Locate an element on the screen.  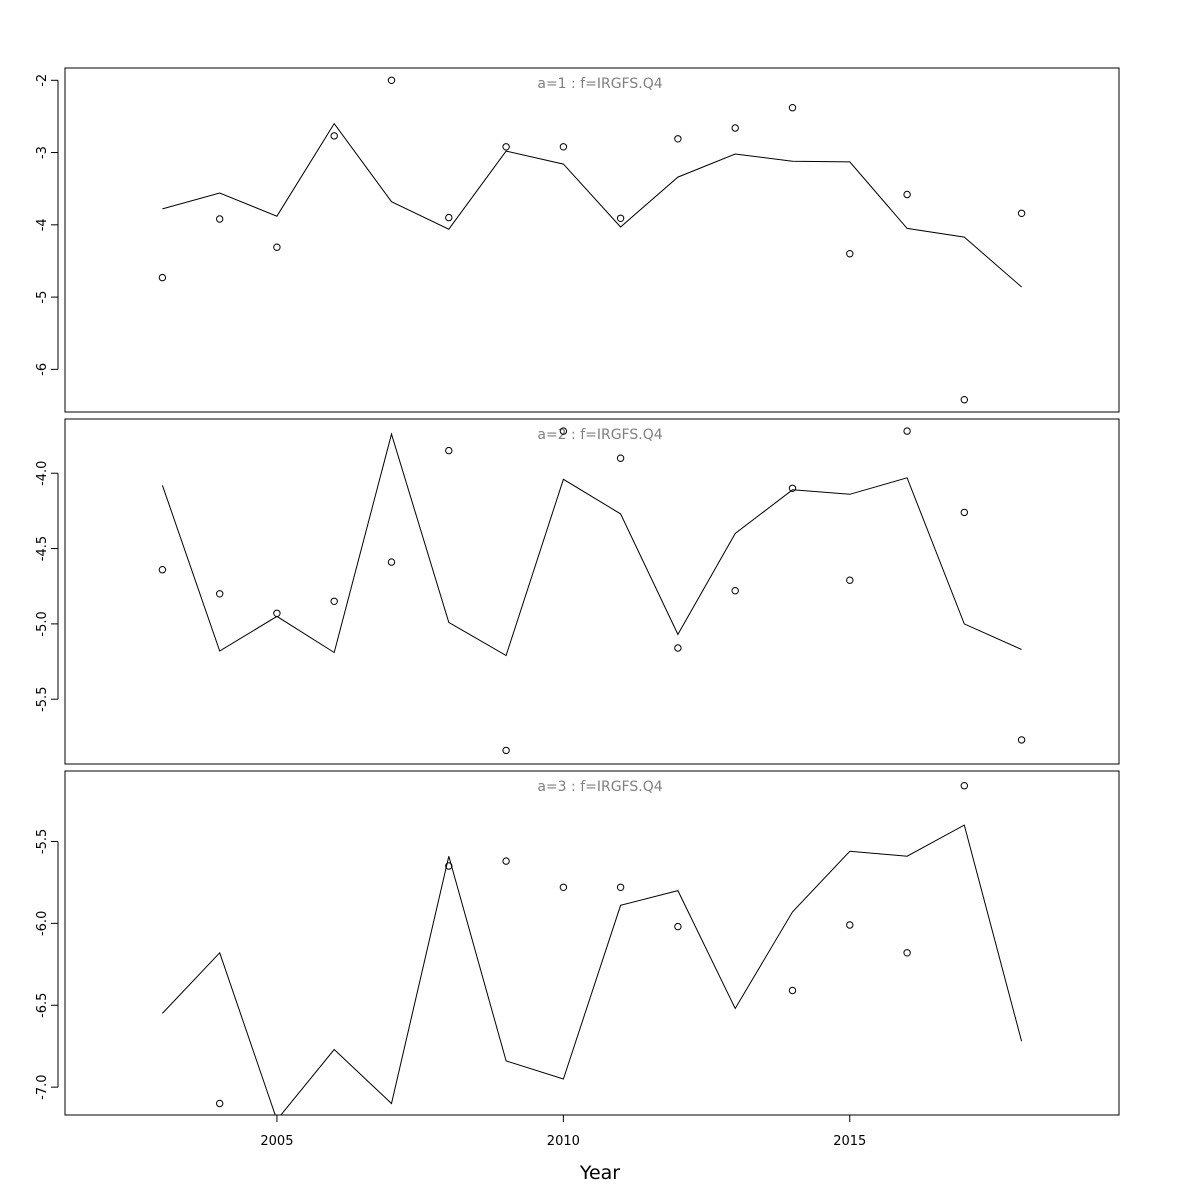
y-tick-label: -6 is located at coordinates (42, 369).